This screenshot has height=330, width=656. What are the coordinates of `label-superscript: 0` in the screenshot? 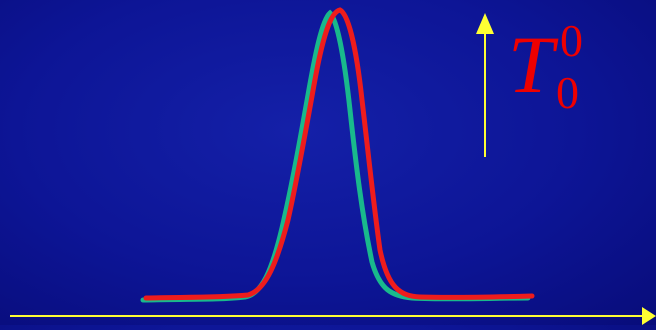 It's located at (571, 40).